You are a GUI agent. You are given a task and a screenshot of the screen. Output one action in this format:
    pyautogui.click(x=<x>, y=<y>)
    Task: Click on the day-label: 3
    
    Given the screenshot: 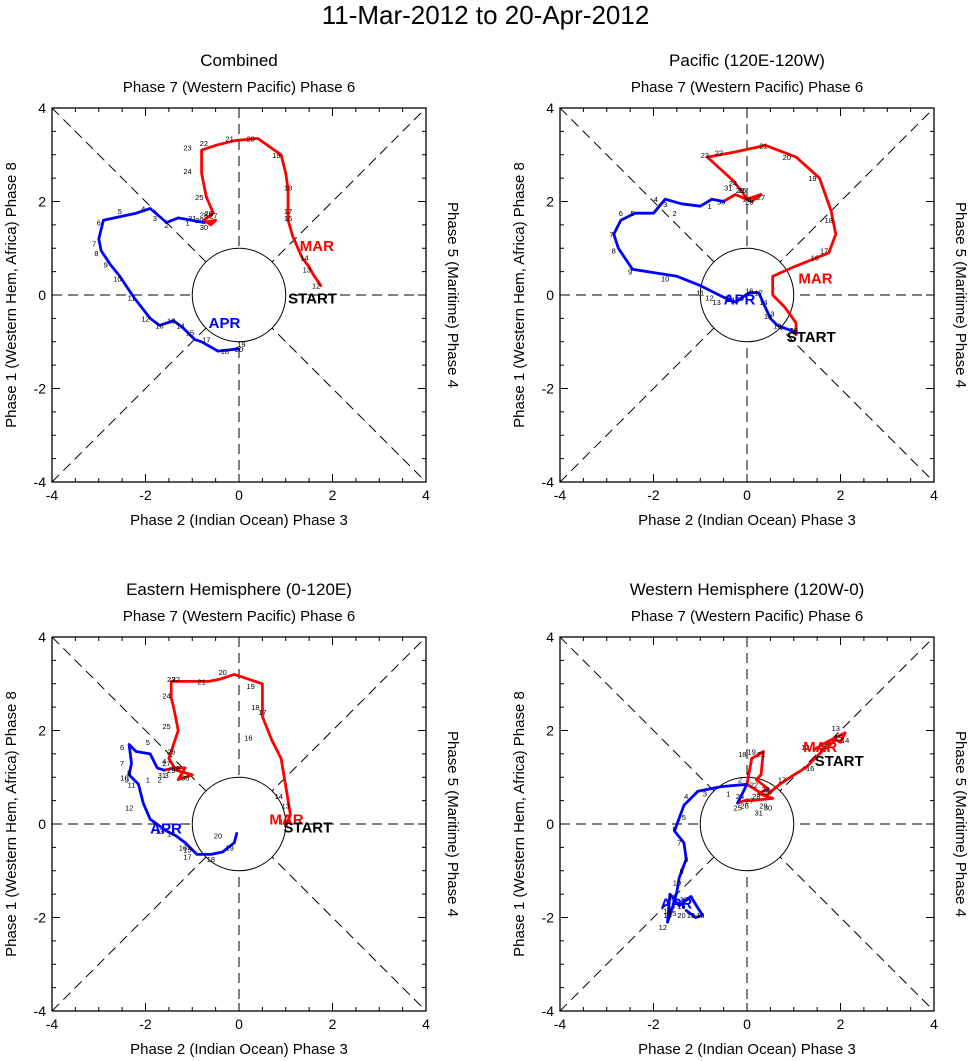 What is the action you would take?
    pyautogui.click(x=705, y=794)
    